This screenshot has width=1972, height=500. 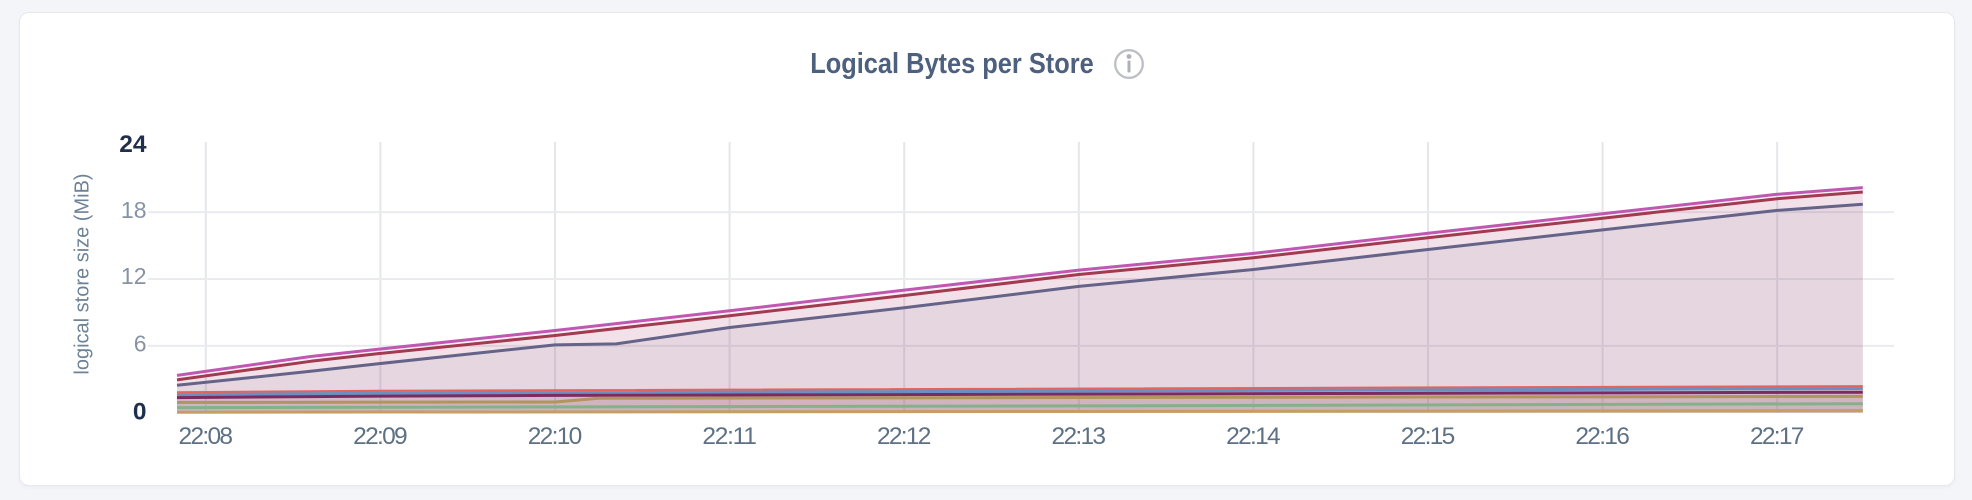 What do you see at coordinates (140, 412) in the screenshot?
I see `svg-text: 0` at bounding box center [140, 412].